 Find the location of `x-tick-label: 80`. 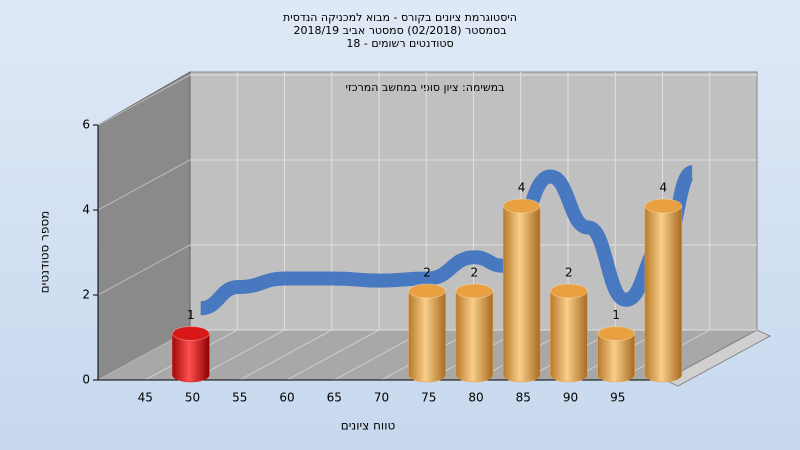

x-tick-label: 80 is located at coordinates (475, 398).